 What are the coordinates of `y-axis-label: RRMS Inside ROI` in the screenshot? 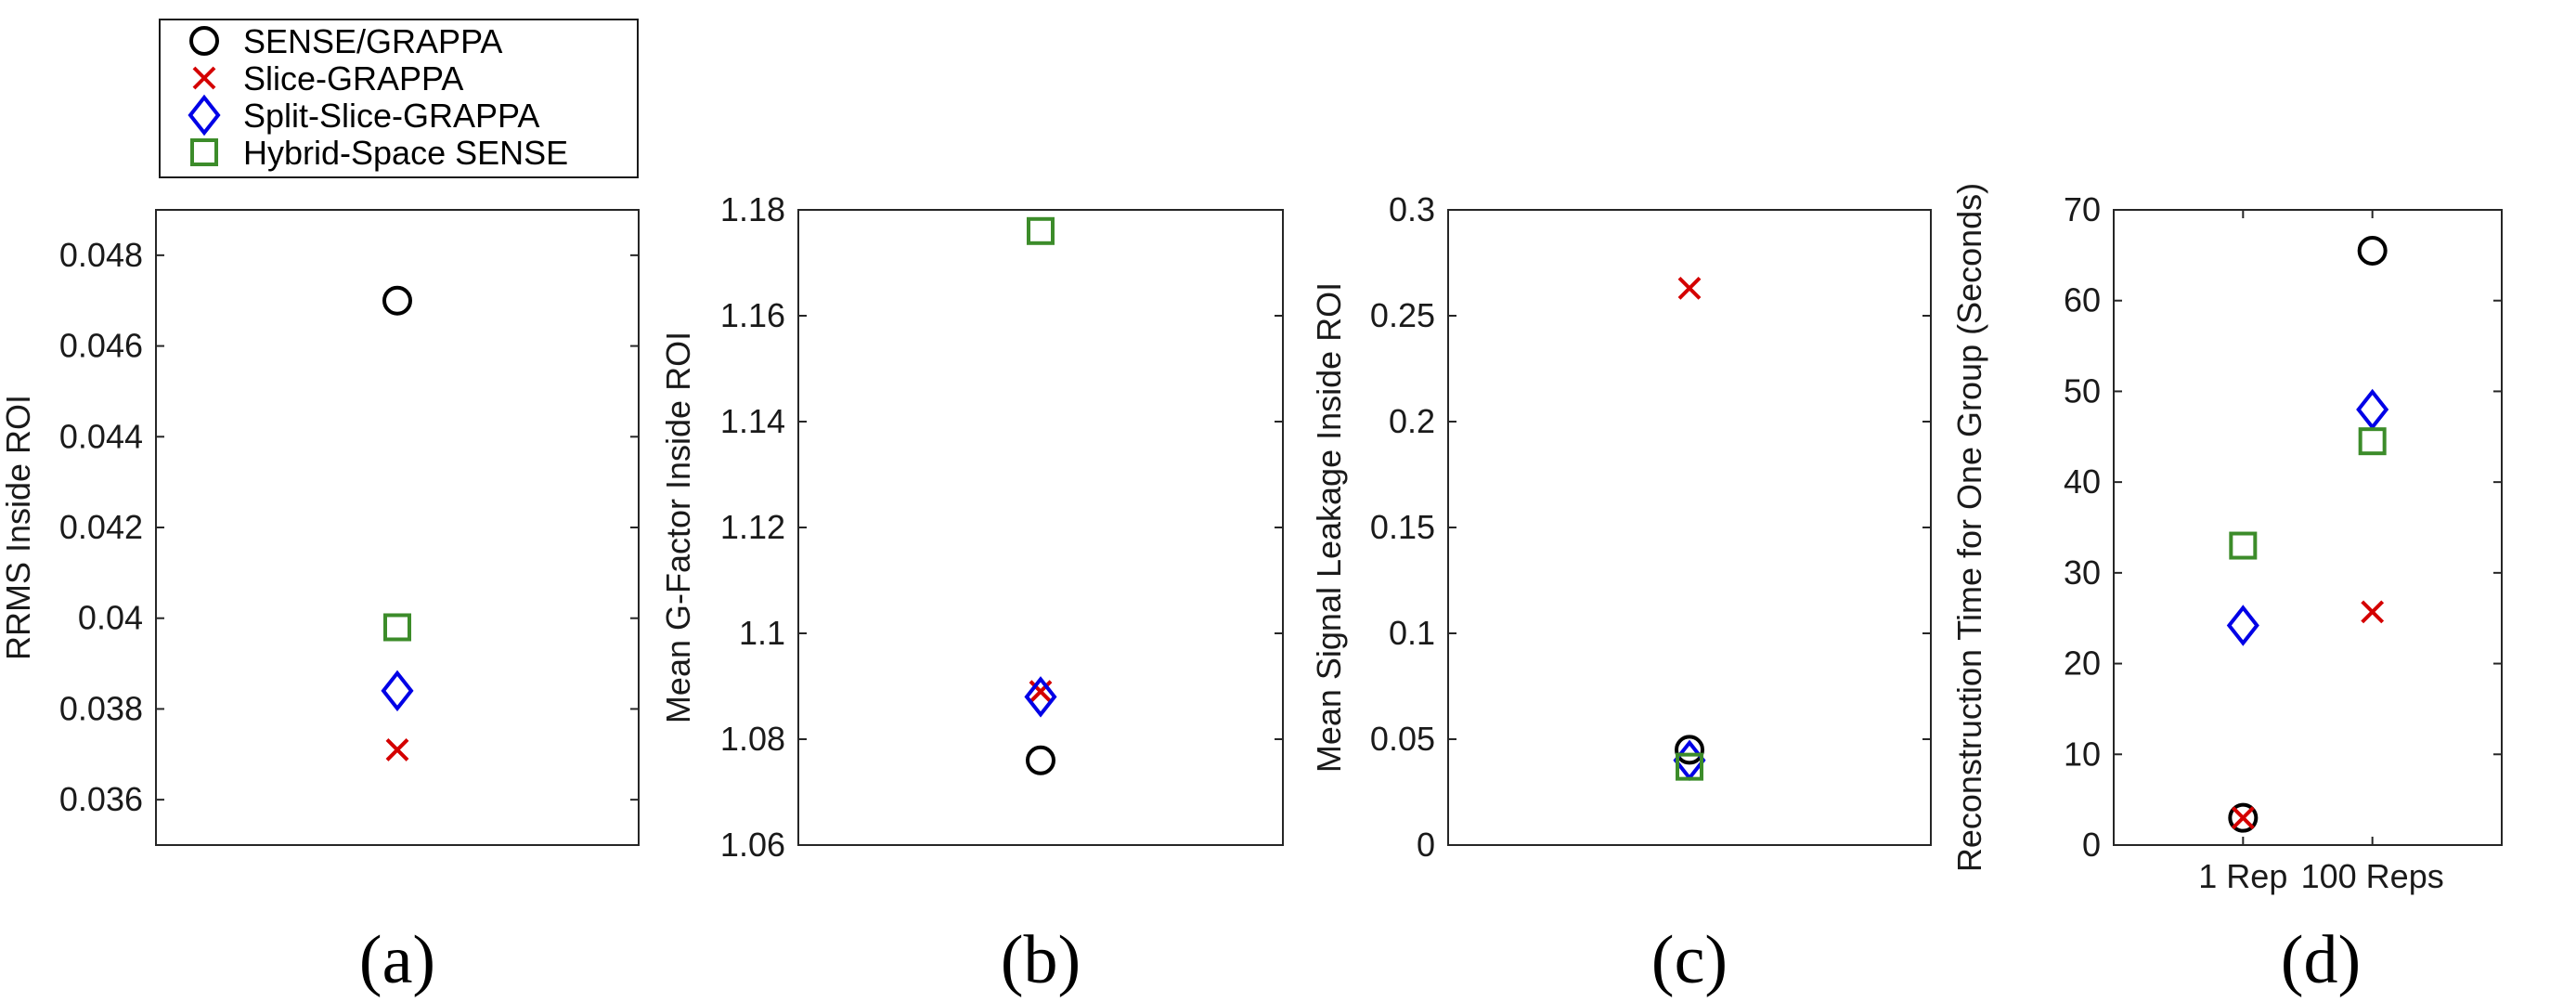 It's located at (18, 527).